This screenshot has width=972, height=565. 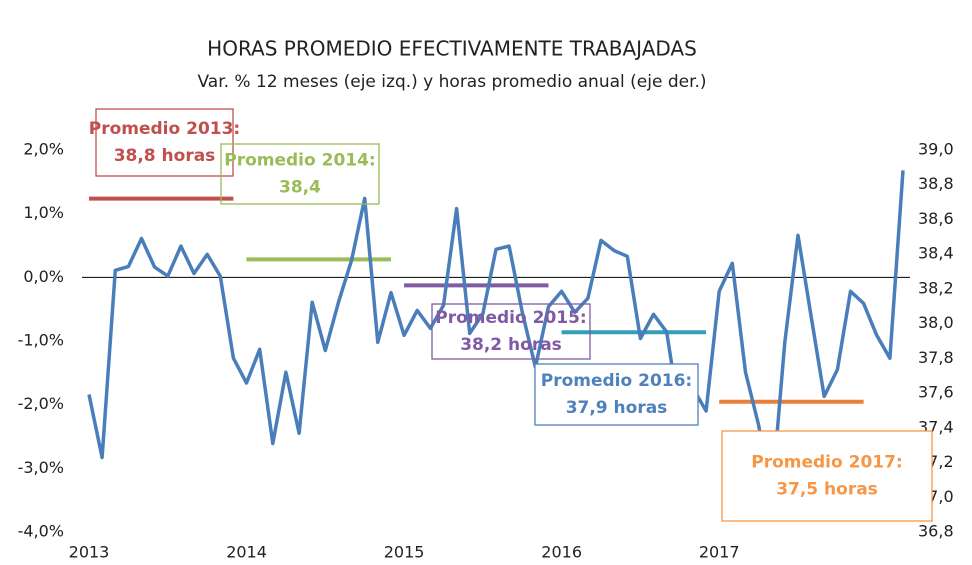 I want to click on y-tick-label: 2,0%, so click(x=43, y=149).